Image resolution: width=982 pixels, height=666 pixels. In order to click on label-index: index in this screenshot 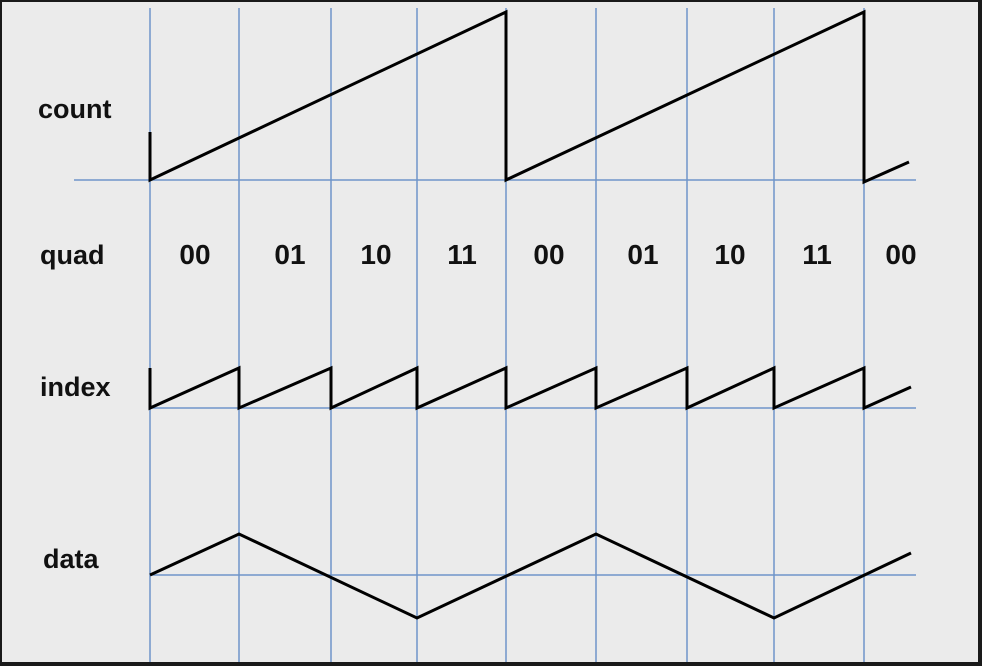, I will do `click(75, 387)`.